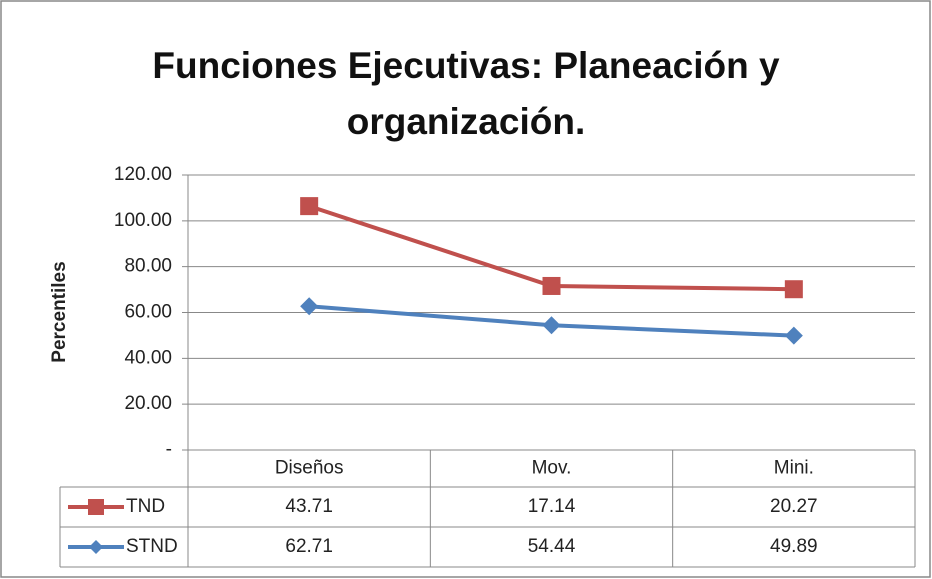  What do you see at coordinates (145, 506) in the screenshot?
I see `legend-label: TND` at bounding box center [145, 506].